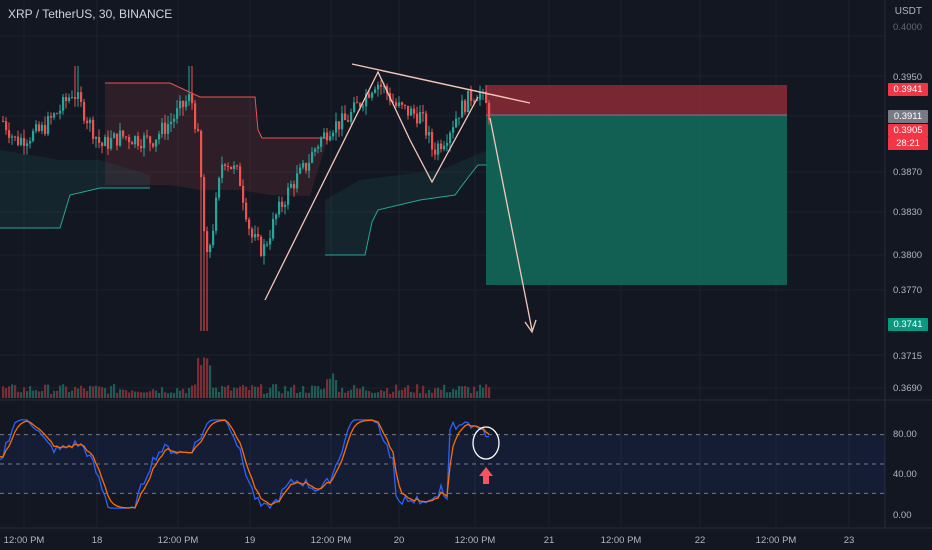 This screenshot has width=932, height=550. Describe the element at coordinates (908, 89) in the screenshot. I see `stop-price-tag: 0.3941` at that location.